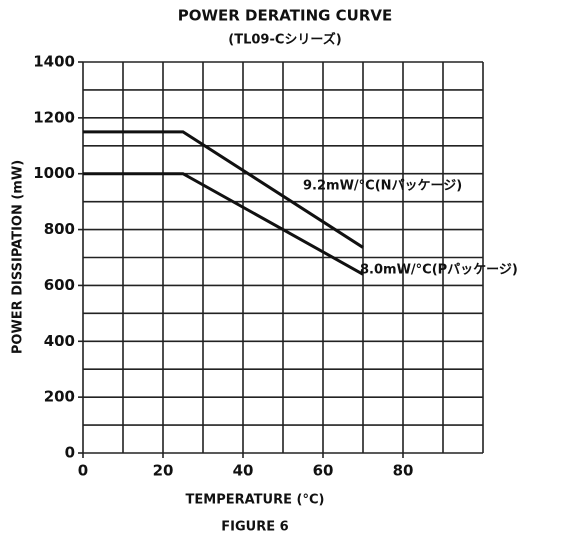  Describe the element at coordinates (59, 285) in the screenshot. I see `y-tick-label: 600` at that location.